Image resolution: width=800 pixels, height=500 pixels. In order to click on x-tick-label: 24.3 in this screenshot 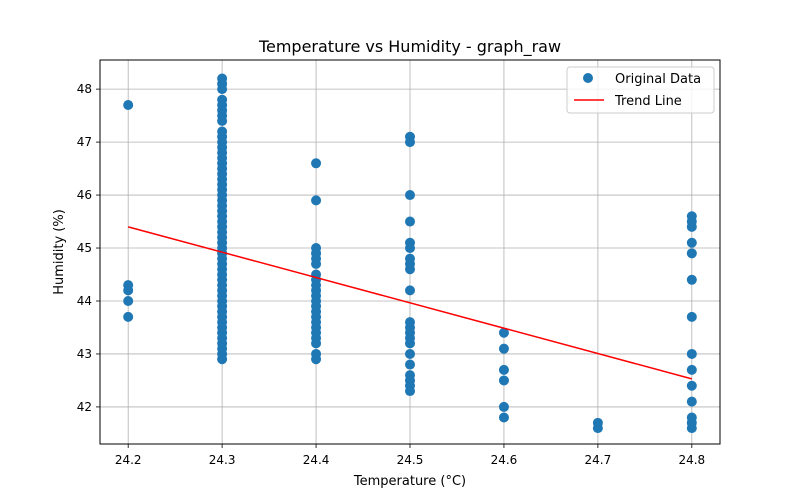, I will do `click(222, 460)`.